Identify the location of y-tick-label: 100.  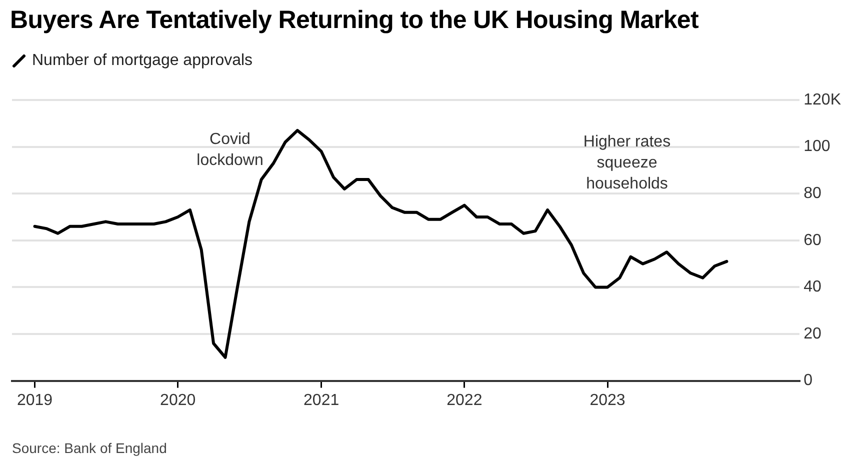
(817, 147).